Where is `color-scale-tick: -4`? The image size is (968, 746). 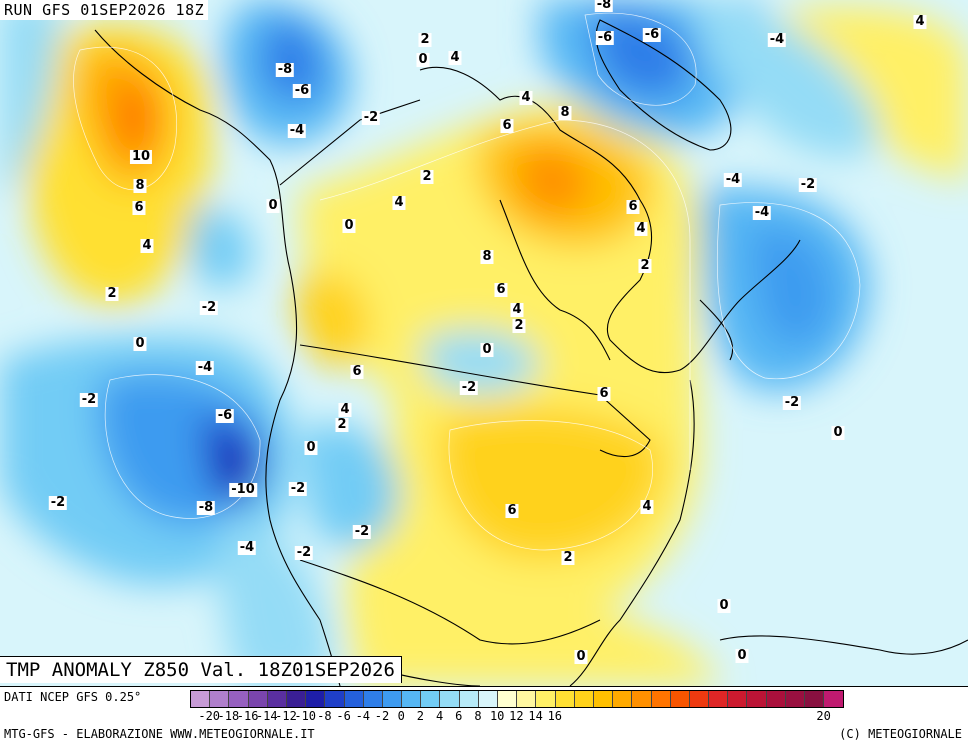 color-scale-tick: -4 is located at coordinates (363, 716).